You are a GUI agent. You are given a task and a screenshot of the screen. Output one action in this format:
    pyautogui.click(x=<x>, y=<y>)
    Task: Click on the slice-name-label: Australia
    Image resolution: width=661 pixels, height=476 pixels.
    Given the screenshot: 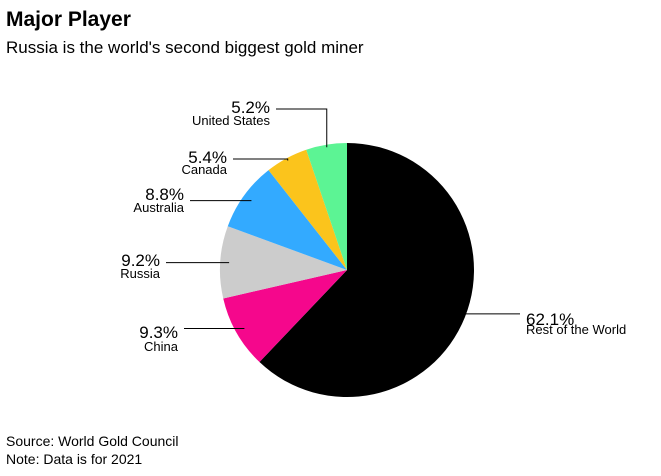 What is the action you would take?
    pyautogui.click(x=158, y=207)
    